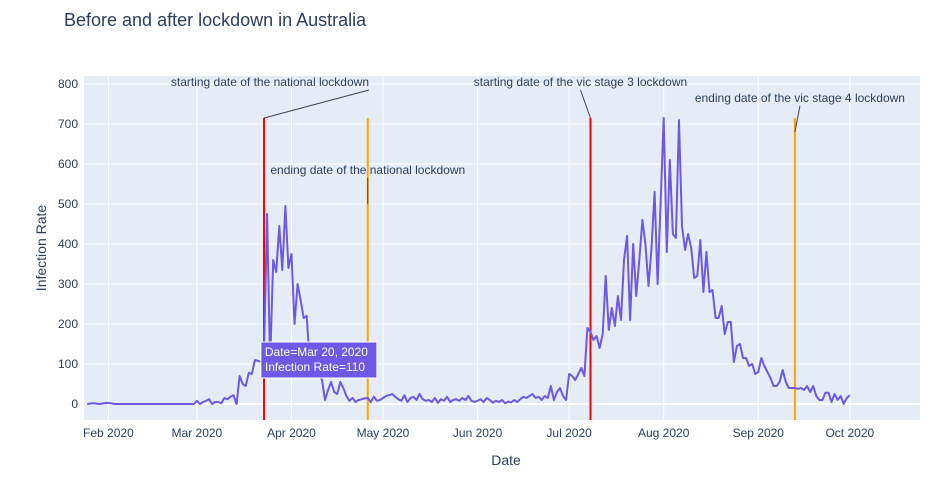 This screenshot has width=949, height=480. What do you see at coordinates (68, 124) in the screenshot?
I see `y-tick-label: 700` at bounding box center [68, 124].